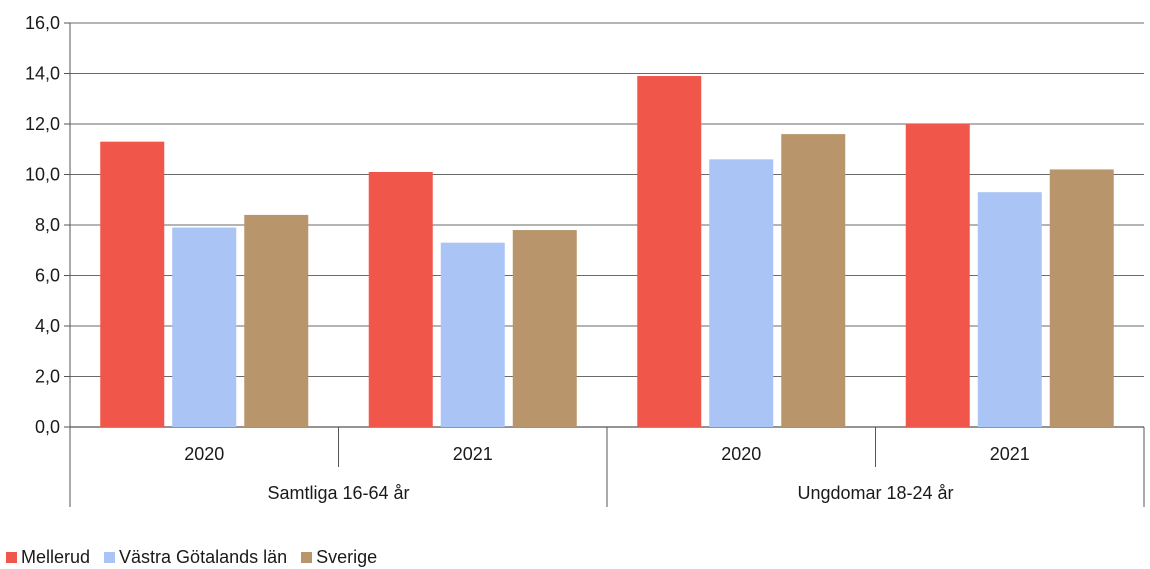  Describe the element at coordinates (203, 557) in the screenshot. I see `legend-label: Västra Götalands län` at that location.